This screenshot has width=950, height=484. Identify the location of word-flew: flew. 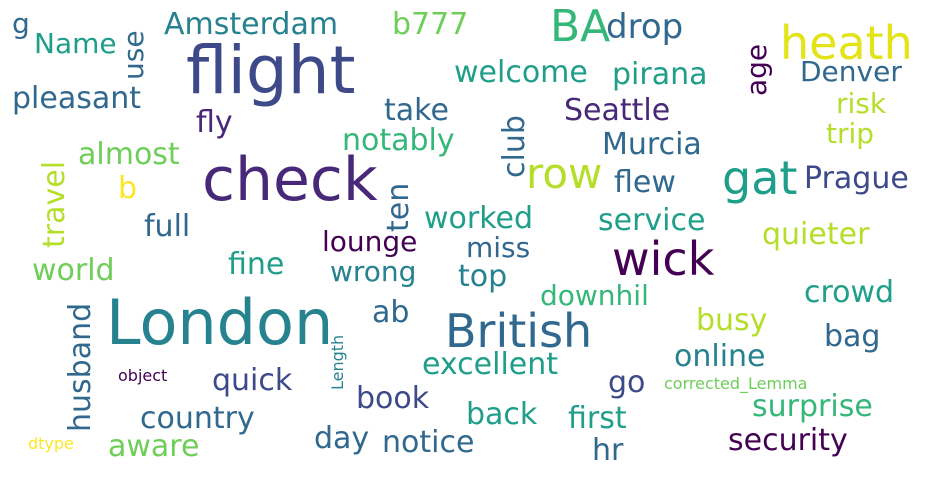
(645, 182).